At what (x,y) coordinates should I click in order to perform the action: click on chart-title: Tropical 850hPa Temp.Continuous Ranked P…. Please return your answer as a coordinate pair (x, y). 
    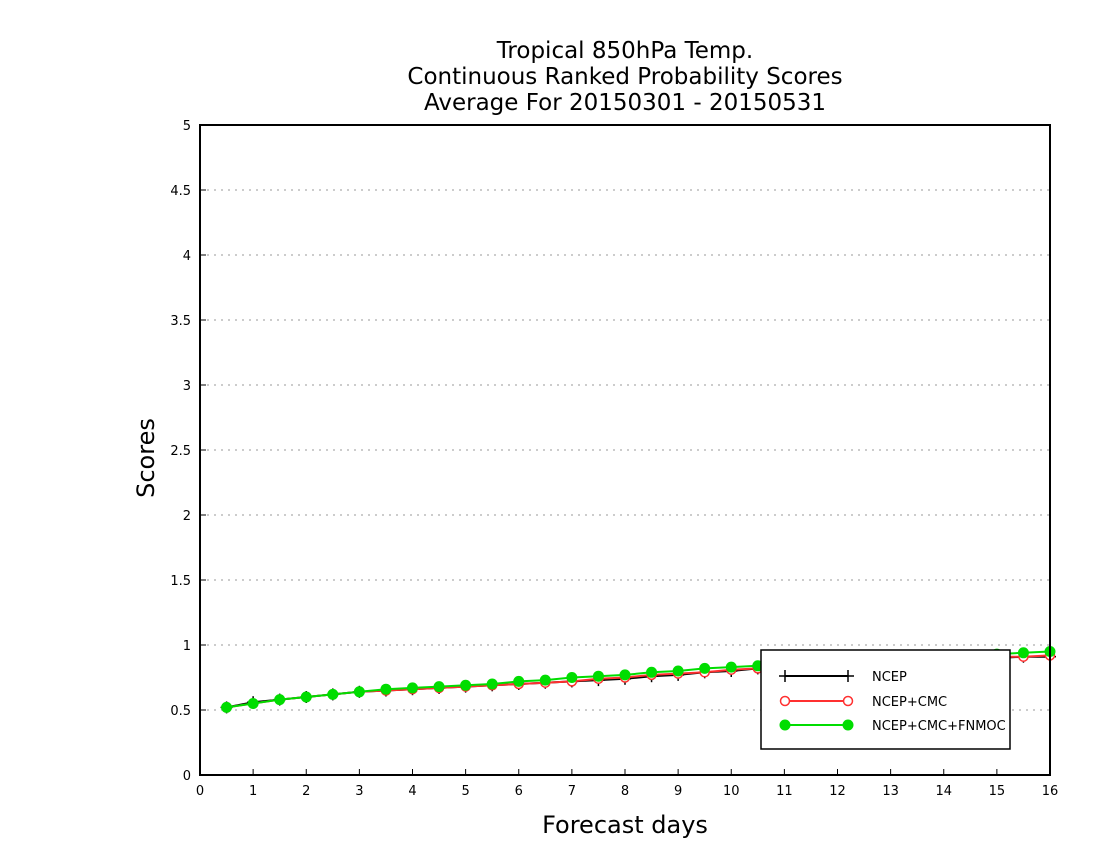
    Looking at the image, I should click on (624, 77).